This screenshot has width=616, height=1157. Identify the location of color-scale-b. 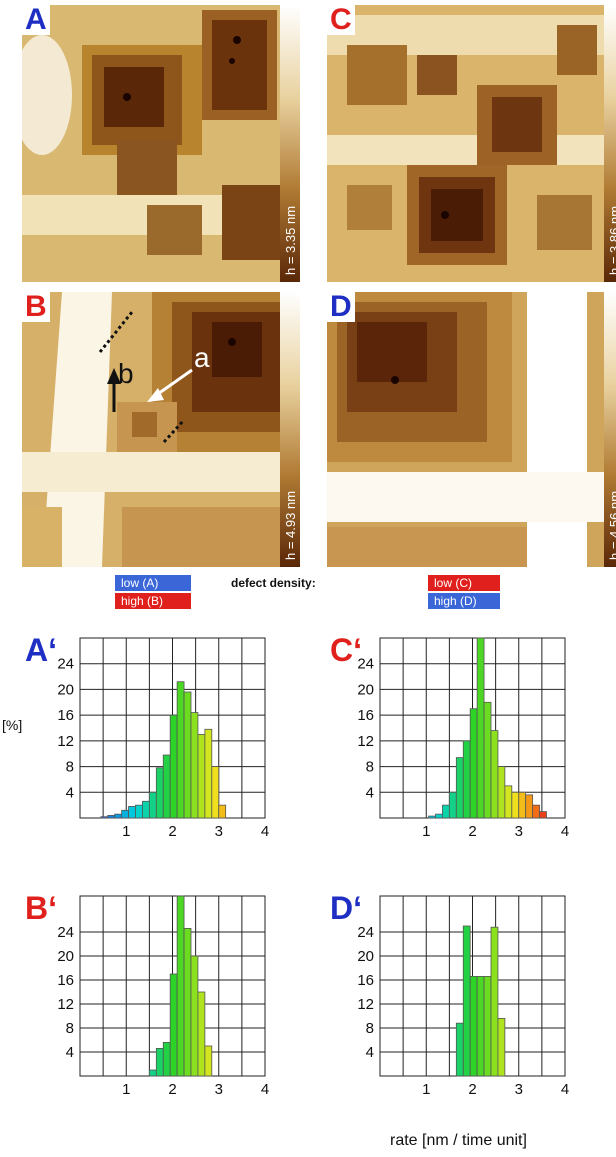
(290, 429).